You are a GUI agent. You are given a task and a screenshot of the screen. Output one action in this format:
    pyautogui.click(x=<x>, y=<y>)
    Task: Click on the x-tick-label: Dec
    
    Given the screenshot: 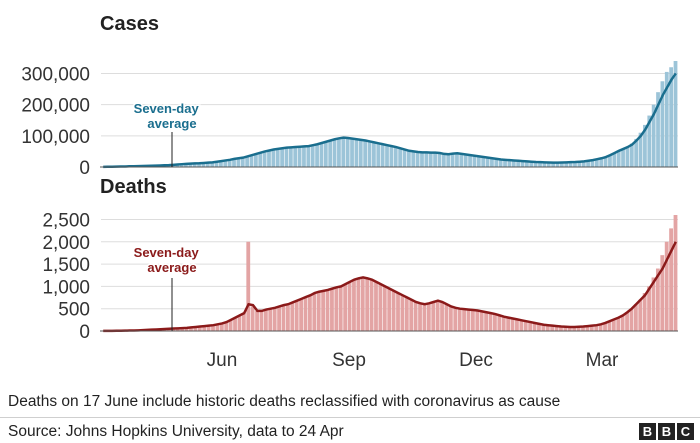 What is the action you would take?
    pyautogui.click(x=476, y=360)
    